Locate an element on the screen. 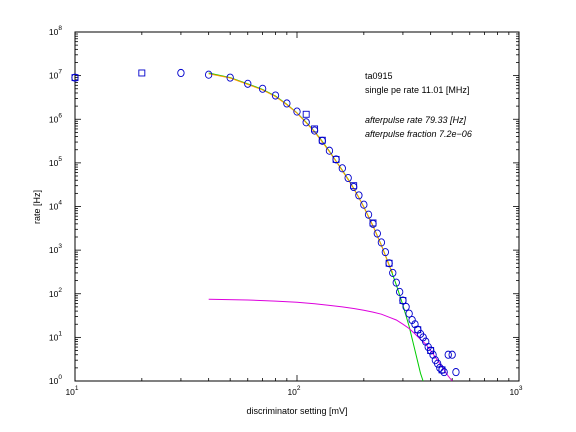 This screenshot has width=576, height=432. y-tick-label: 10⁸ is located at coordinates (55, 31).